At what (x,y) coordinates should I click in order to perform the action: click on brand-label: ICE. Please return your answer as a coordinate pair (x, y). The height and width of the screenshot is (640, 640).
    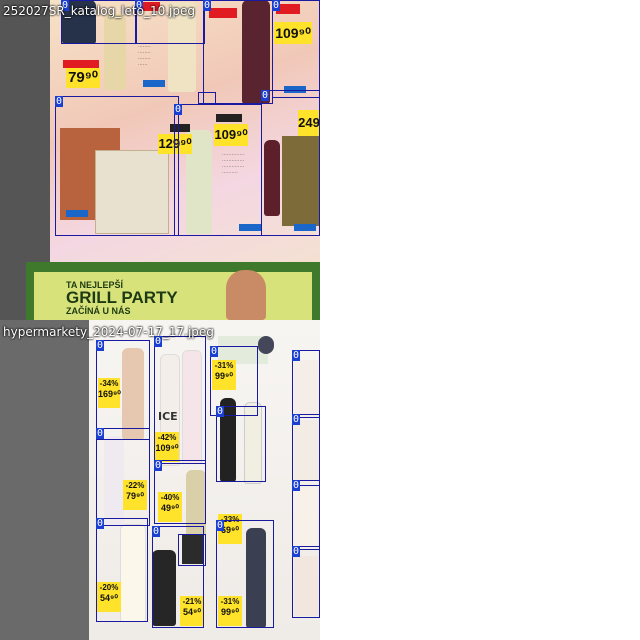
    Looking at the image, I should click on (168, 416).